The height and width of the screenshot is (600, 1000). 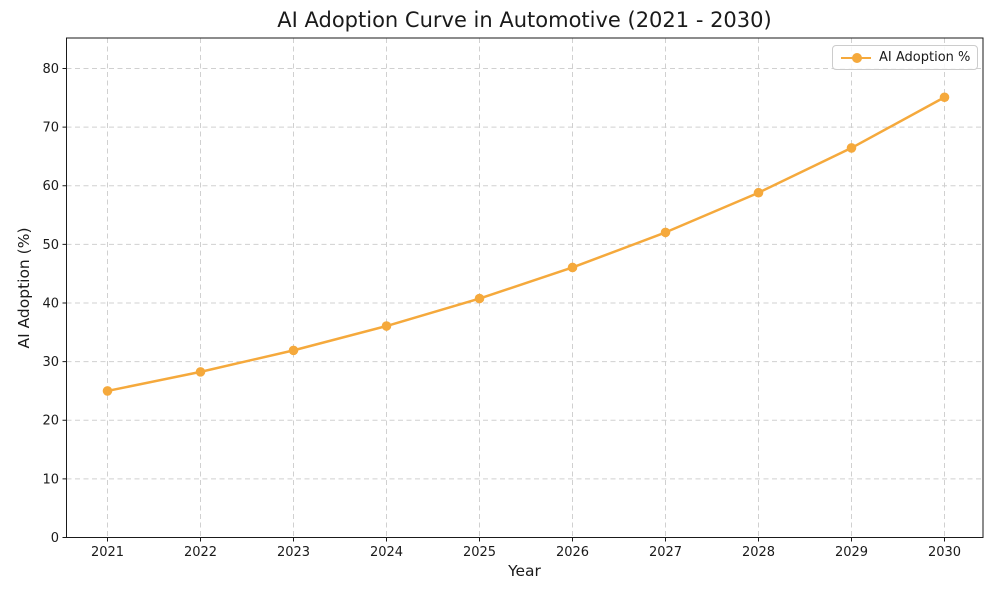 I want to click on x-tick-label: 2030, so click(x=944, y=552).